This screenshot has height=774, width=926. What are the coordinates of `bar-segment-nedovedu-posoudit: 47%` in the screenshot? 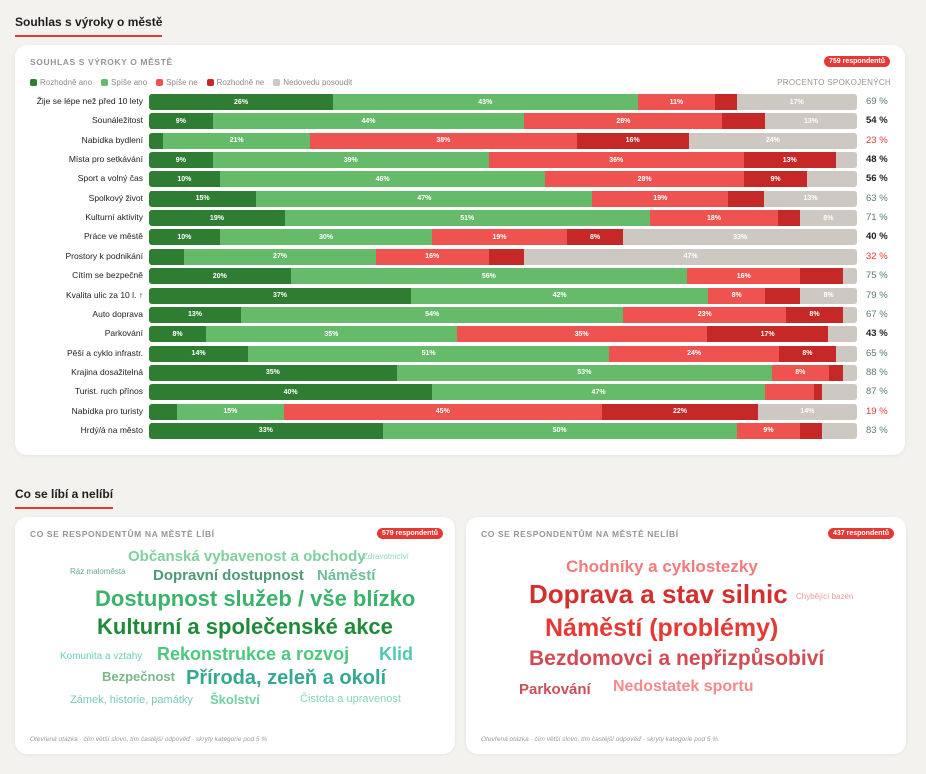 It's located at (690, 256).